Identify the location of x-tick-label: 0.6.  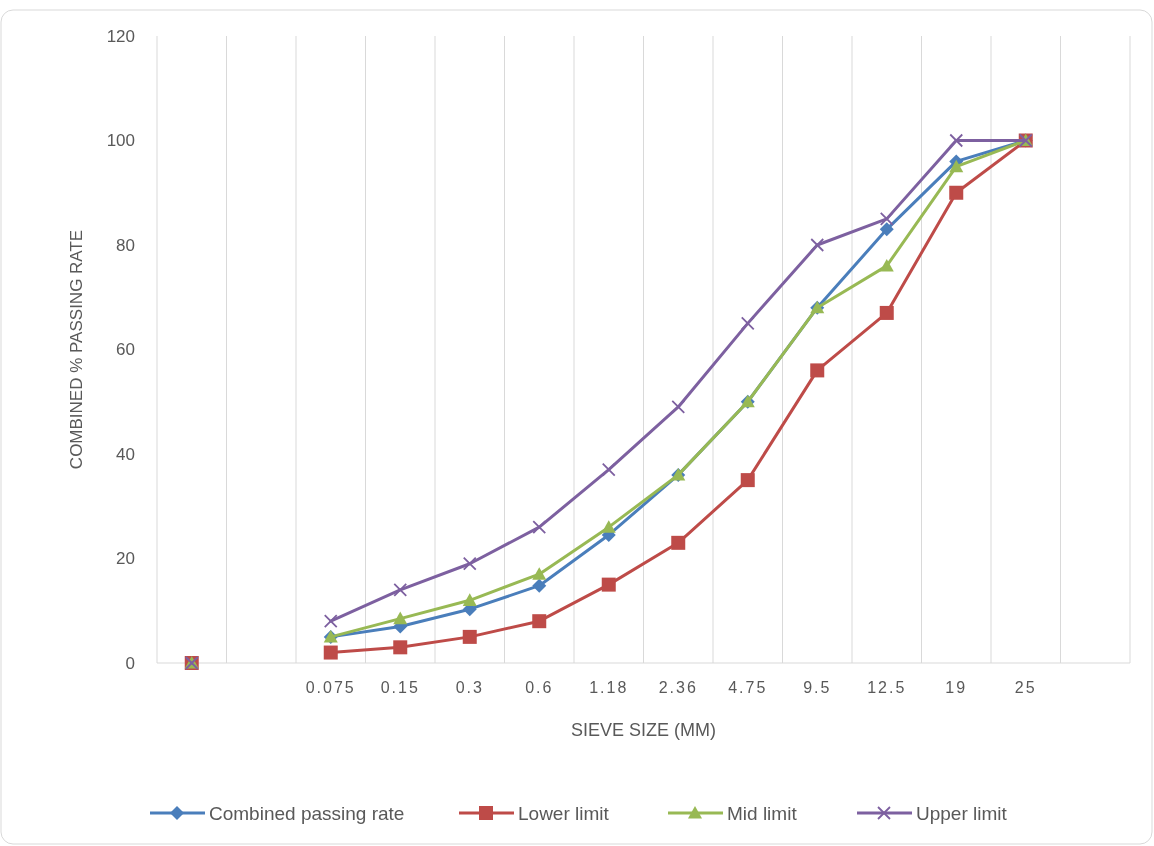
(539, 687).